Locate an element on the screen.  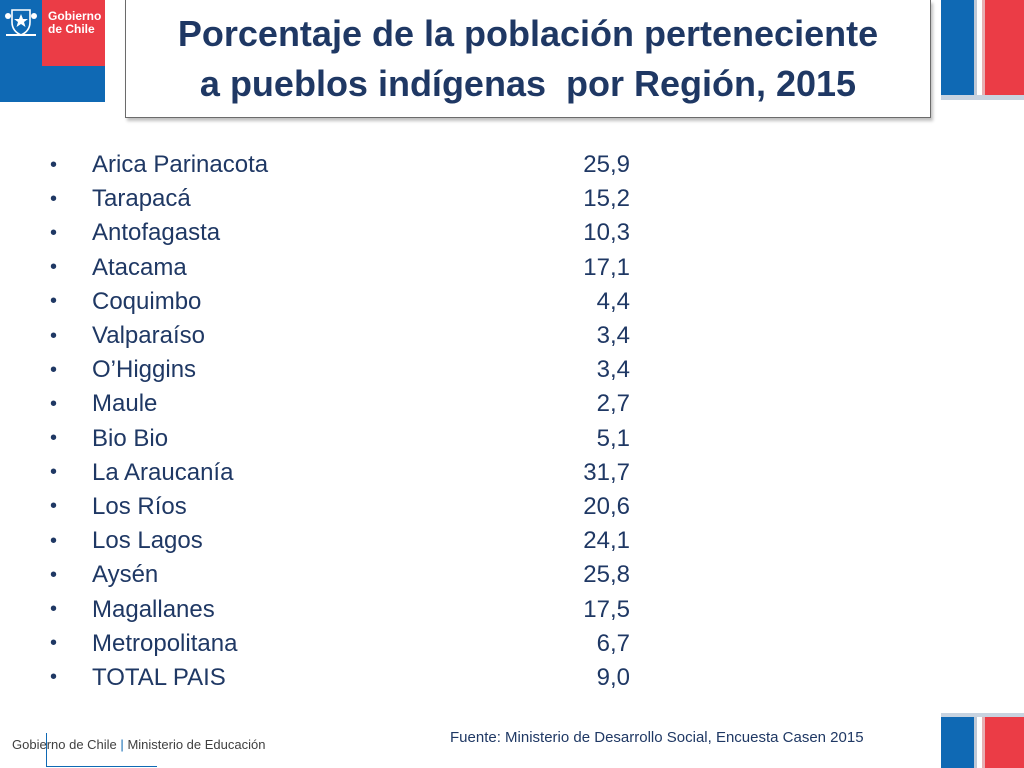
region-name: Tarapacá is located at coordinates (141, 199).